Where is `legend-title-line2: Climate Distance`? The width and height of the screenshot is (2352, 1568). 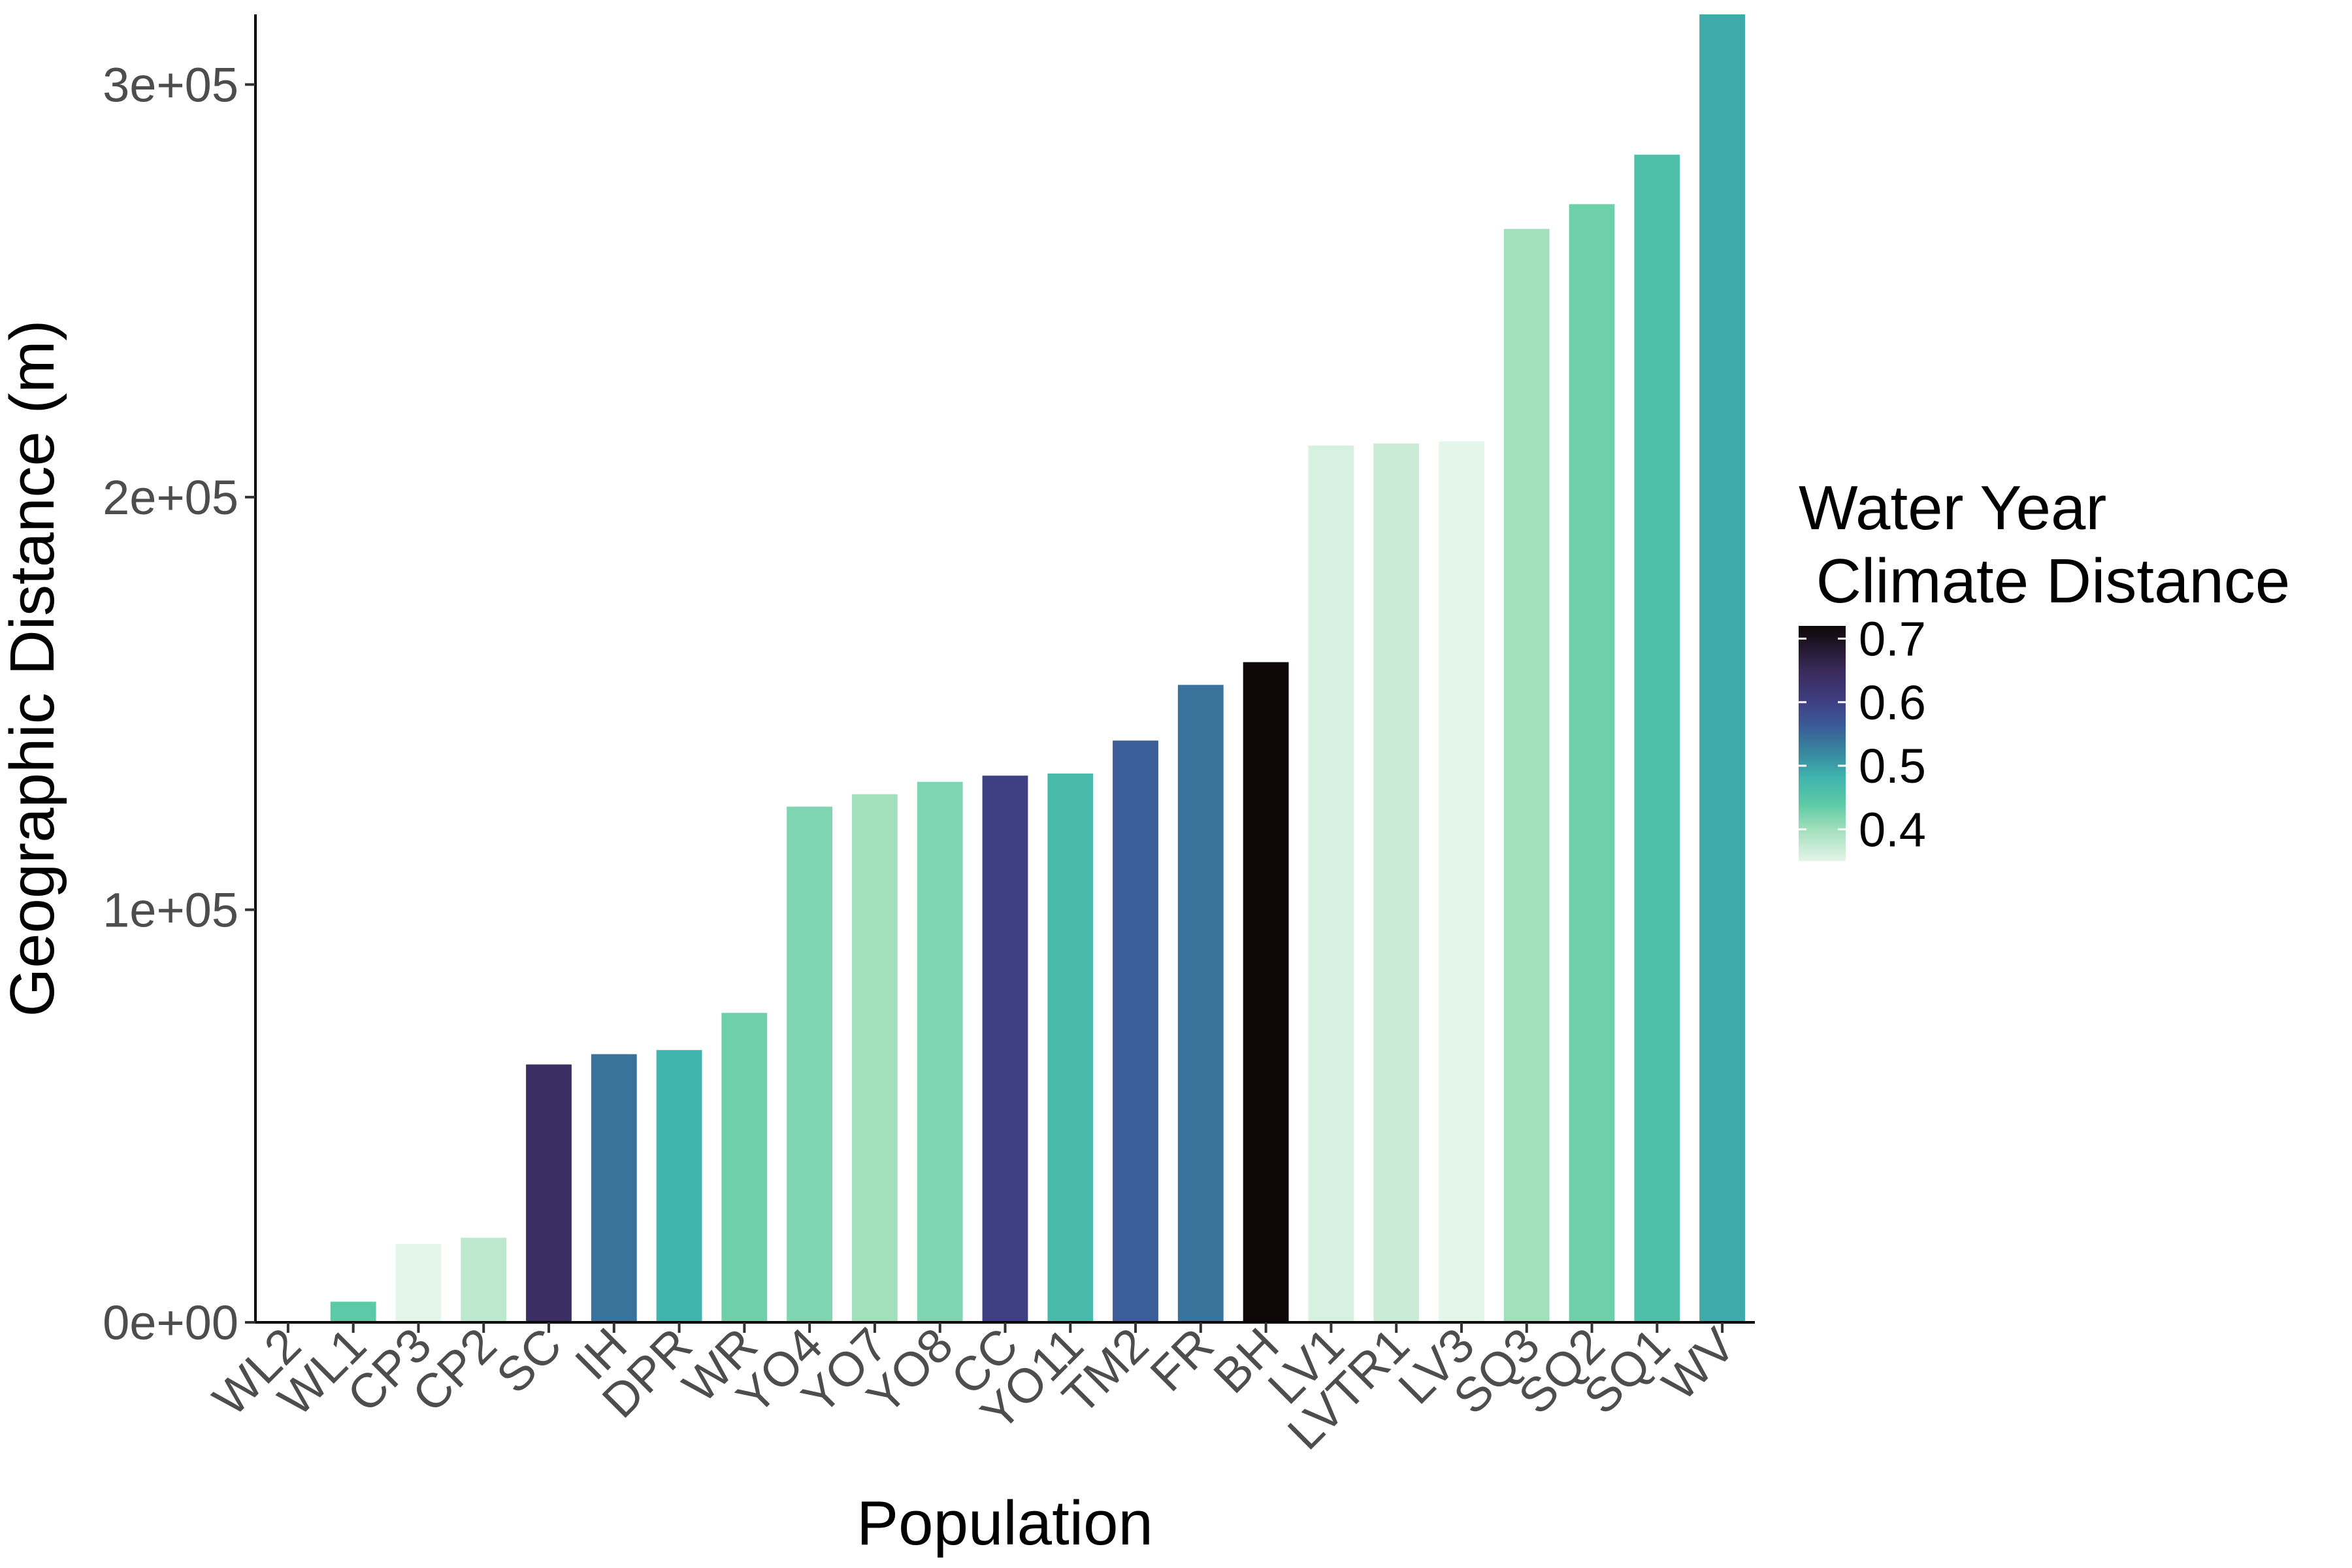 legend-title-line2: Climate Distance is located at coordinates (2044, 581).